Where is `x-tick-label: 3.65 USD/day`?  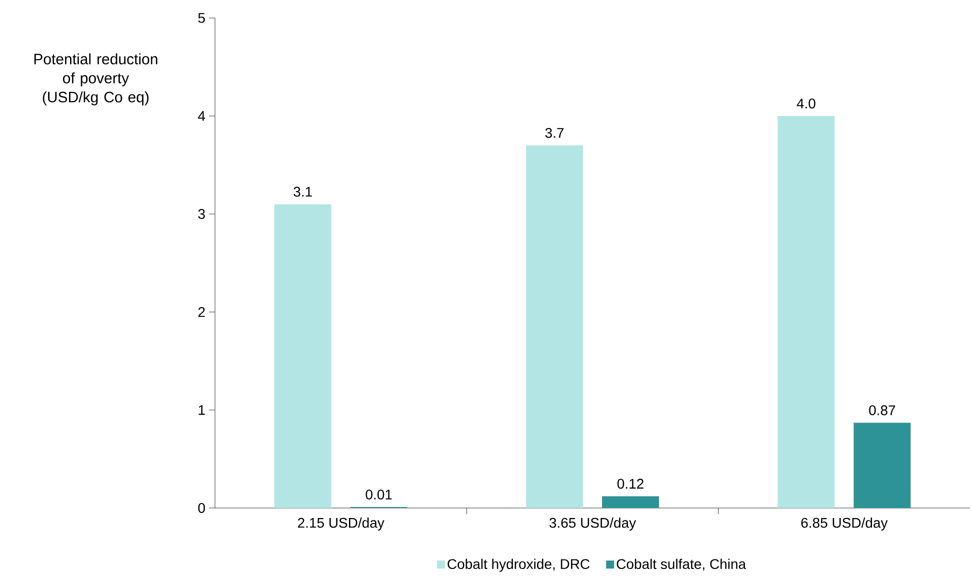
x-tick-label: 3.65 USD/day is located at coordinates (592, 524).